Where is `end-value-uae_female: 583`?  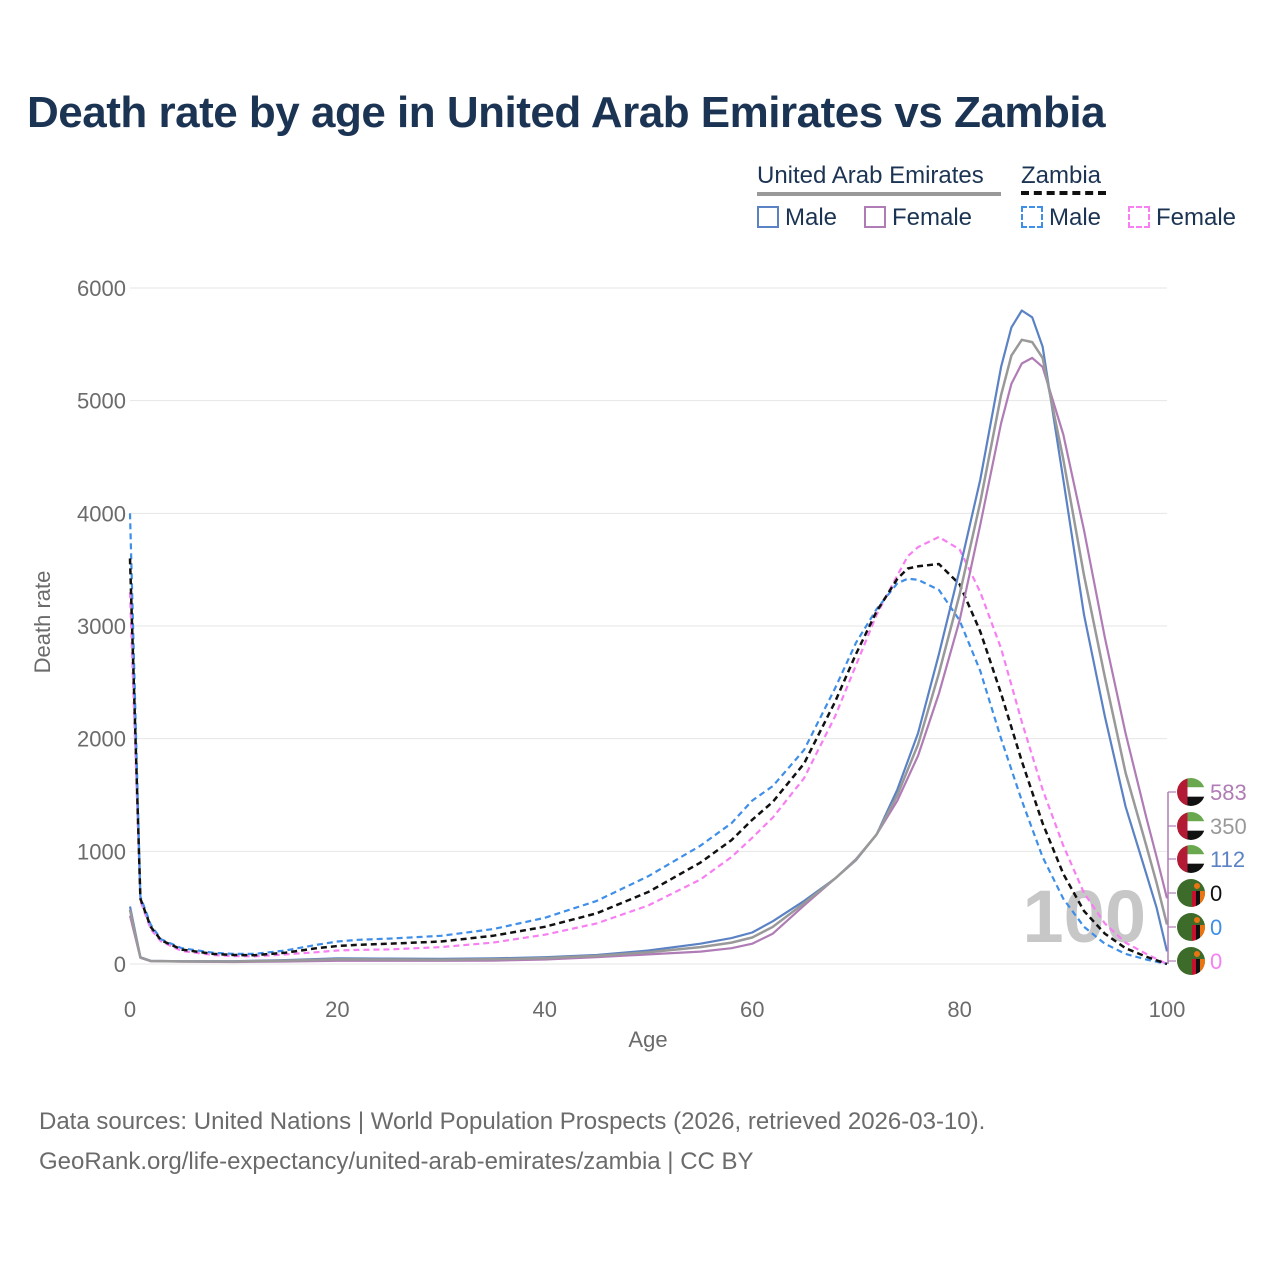
end-value-uae_female: 583 is located at coordinates (1228, 792).